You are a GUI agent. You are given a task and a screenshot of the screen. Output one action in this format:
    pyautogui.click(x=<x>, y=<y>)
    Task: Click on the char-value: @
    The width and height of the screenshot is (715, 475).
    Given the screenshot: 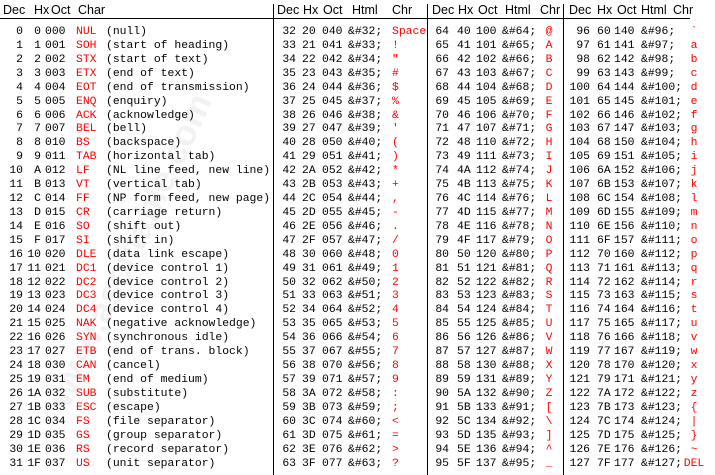 What is the action you would take?
    pyautogui.click(x=549, y=32)
    